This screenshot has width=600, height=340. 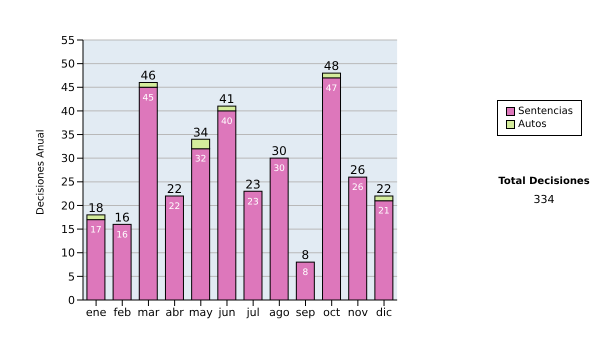 What do you see at coordinates (358, 188) in the screenshot?
I see `data-label: 26` at bounding box center [358, 188].